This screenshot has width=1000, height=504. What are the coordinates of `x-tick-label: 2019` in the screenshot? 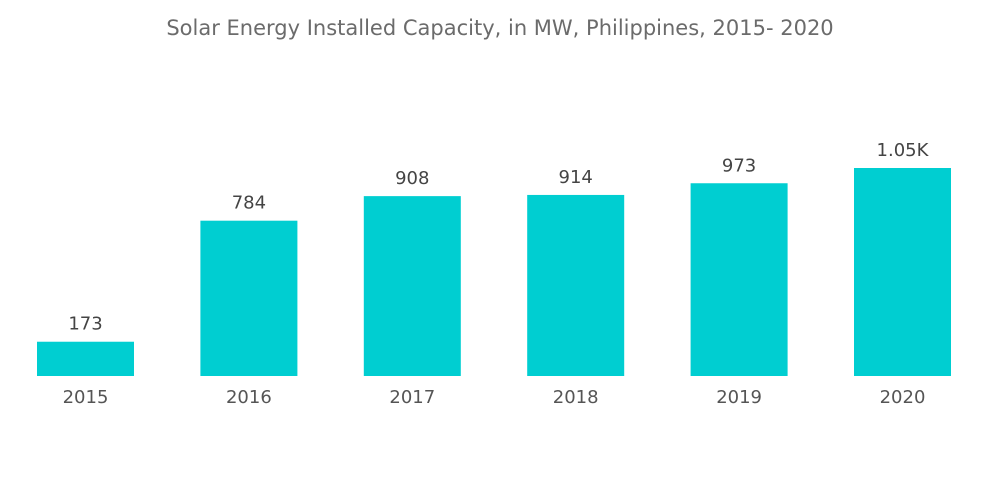 It's located at (739, 397).